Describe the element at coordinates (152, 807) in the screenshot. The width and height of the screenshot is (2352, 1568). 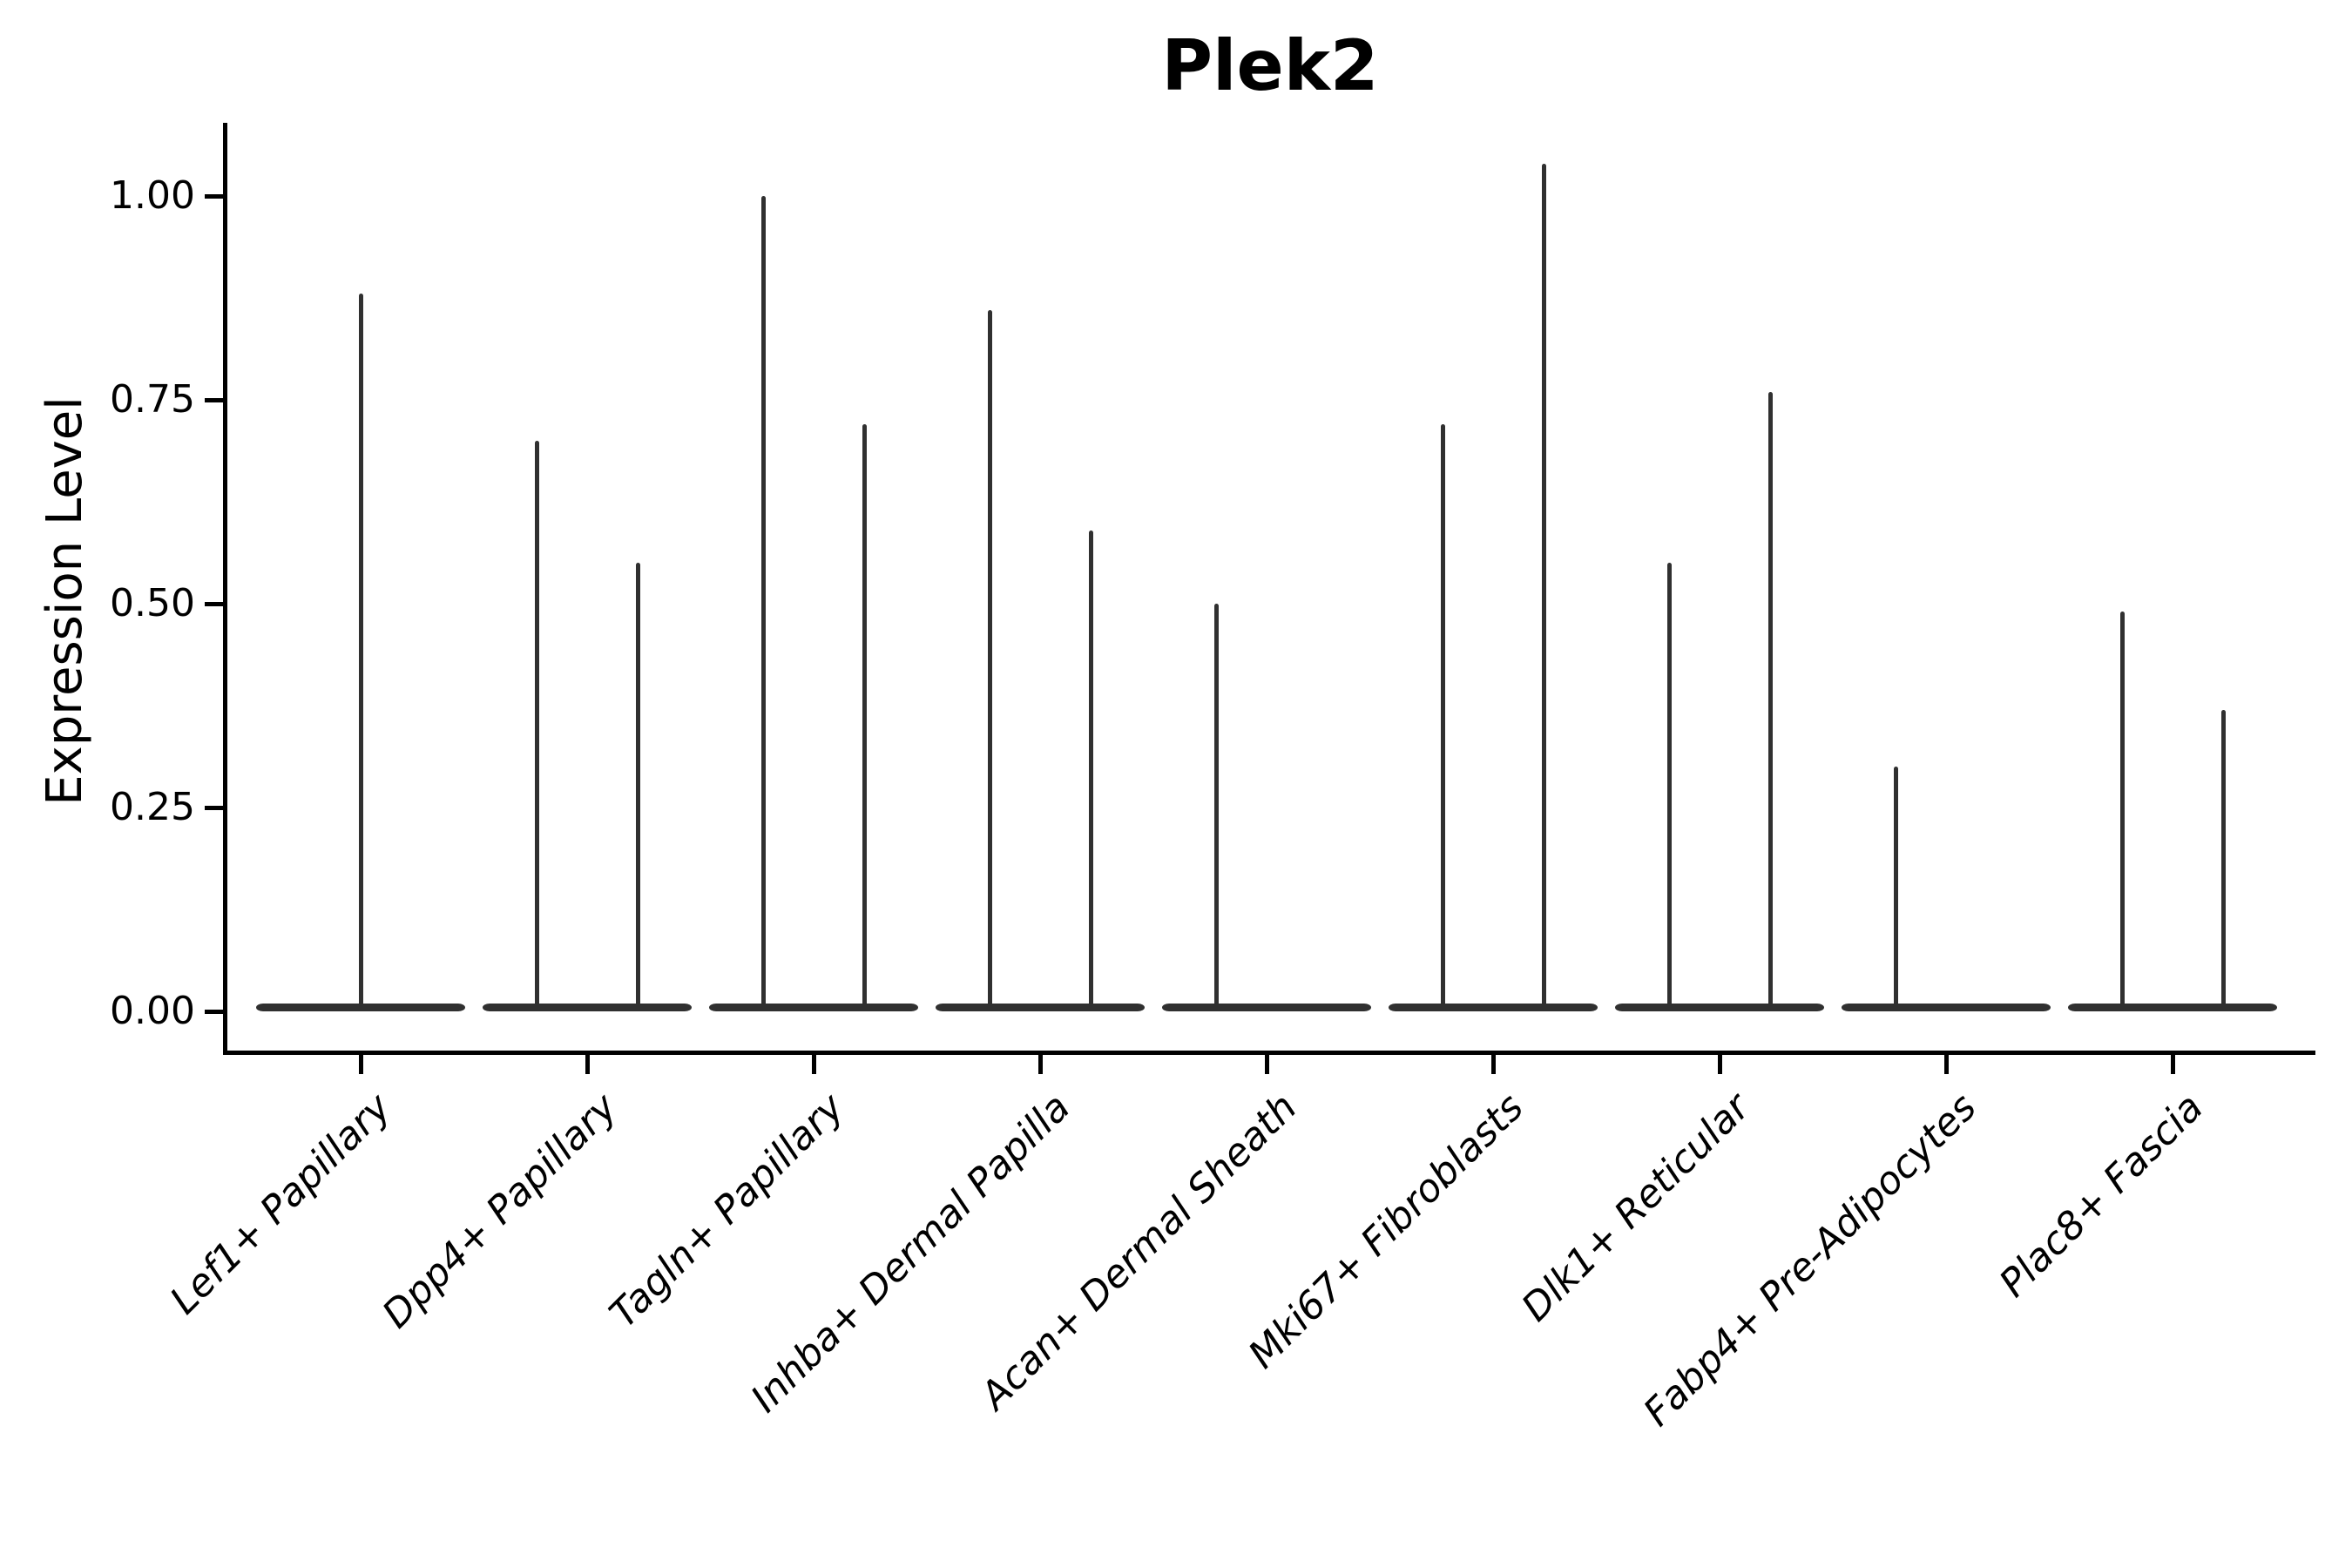
I see `y-tick-label: 0.25` at that location.